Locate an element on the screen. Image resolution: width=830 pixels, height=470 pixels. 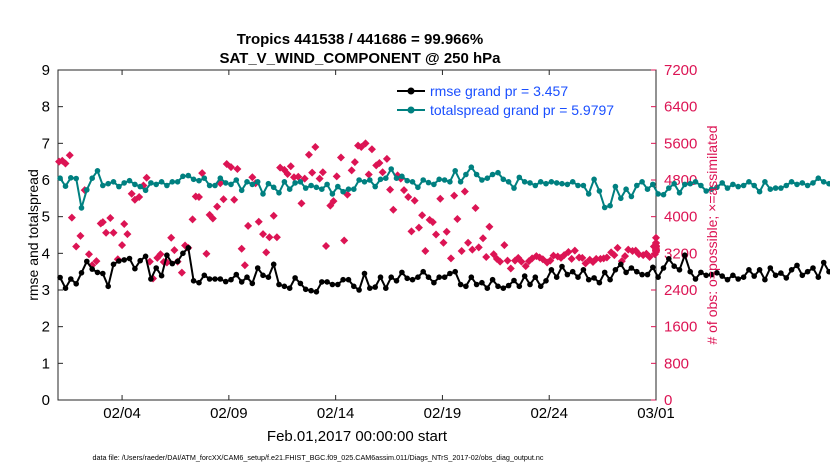
y-left-tick-label: 1 is located at coordinates (46, 363).